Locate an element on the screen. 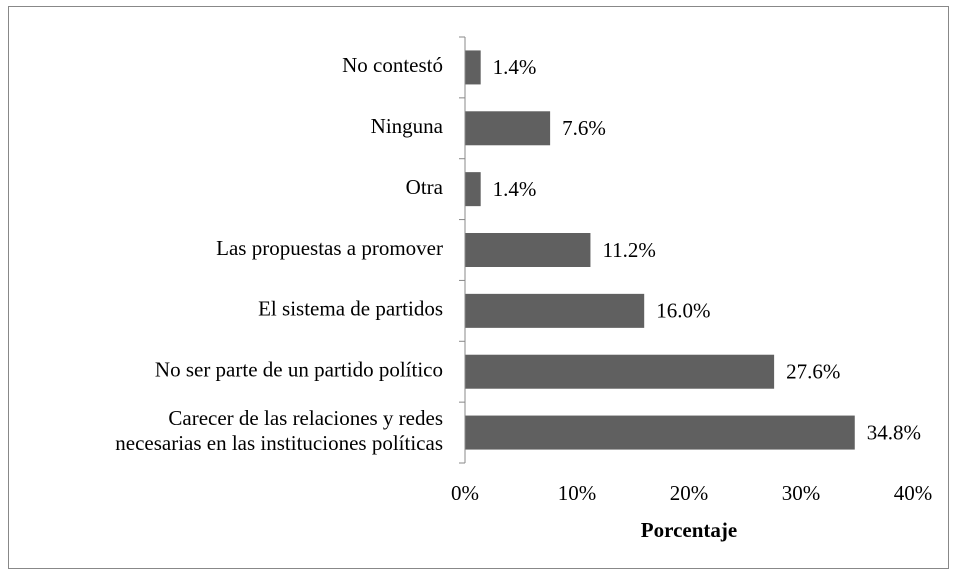  x-tick-label: 0% is located at coordinates (465, 493).